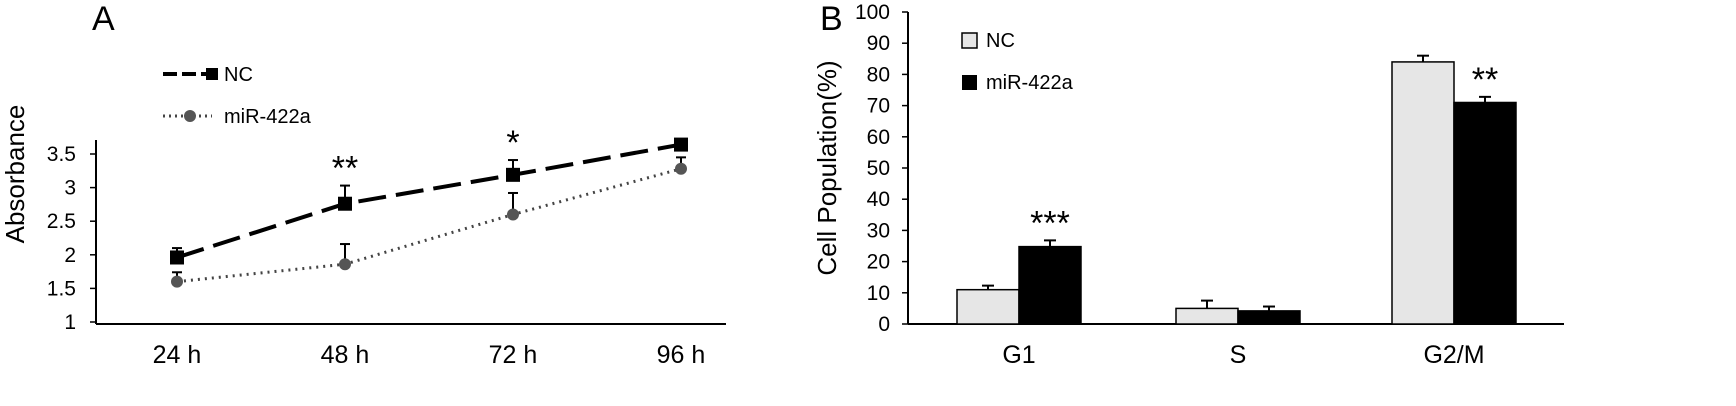 The height and width of the screenshot is (406, 1736). Describe the element at coordinates (878, 230) in the screenshot. I see `y-tick-label-b: 30` at that location.